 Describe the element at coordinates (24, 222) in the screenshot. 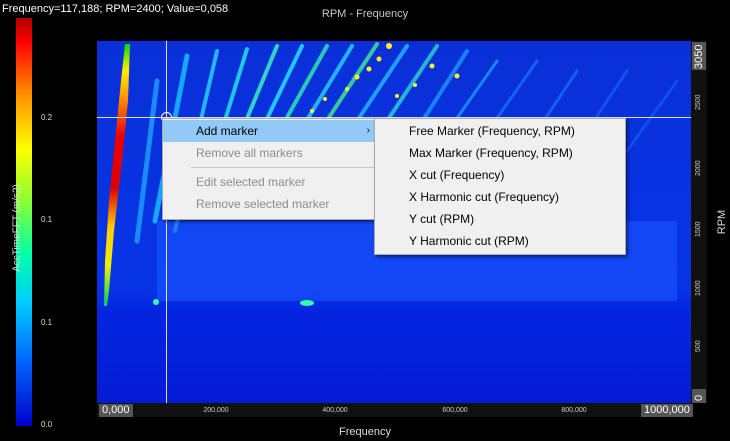

I see `colorbar` at that location.